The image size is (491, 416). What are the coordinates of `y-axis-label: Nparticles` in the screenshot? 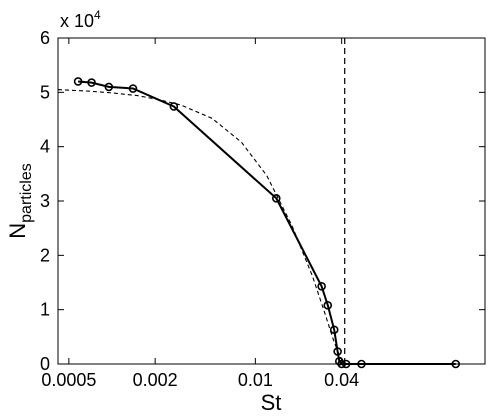 It's located at (20, 200).